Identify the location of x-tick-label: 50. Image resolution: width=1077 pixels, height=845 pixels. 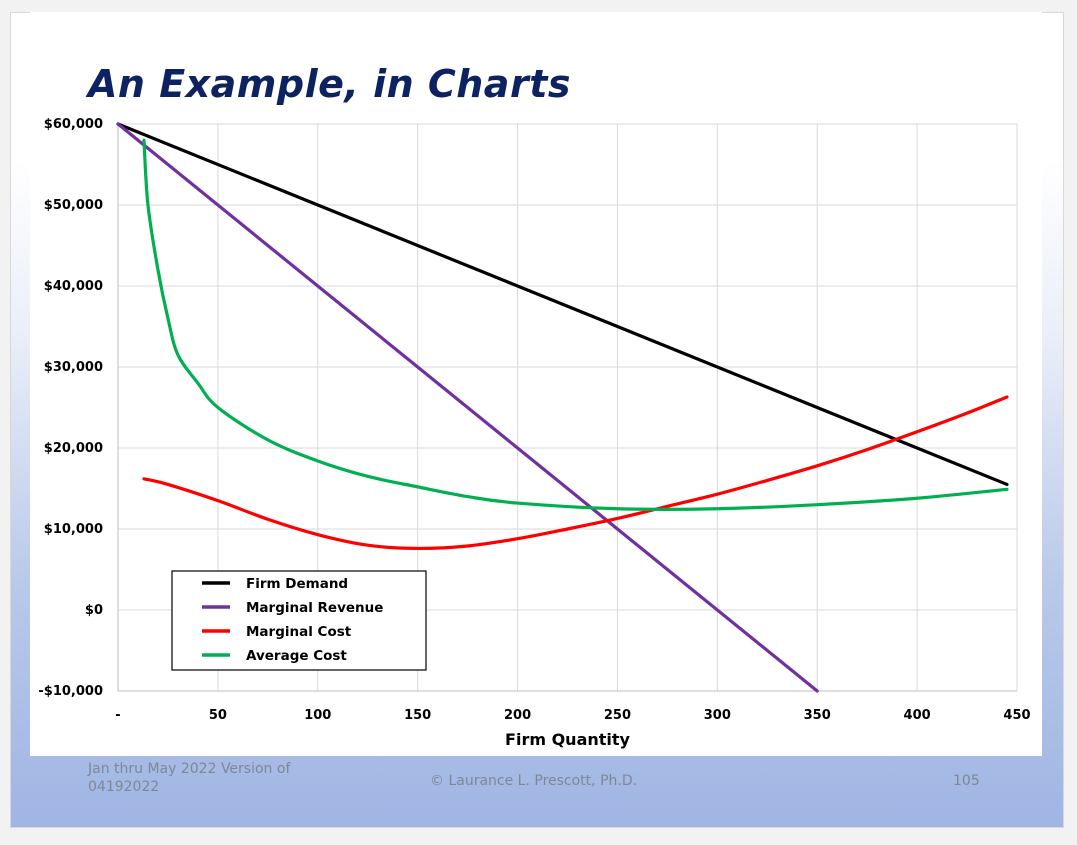
(218, 715).